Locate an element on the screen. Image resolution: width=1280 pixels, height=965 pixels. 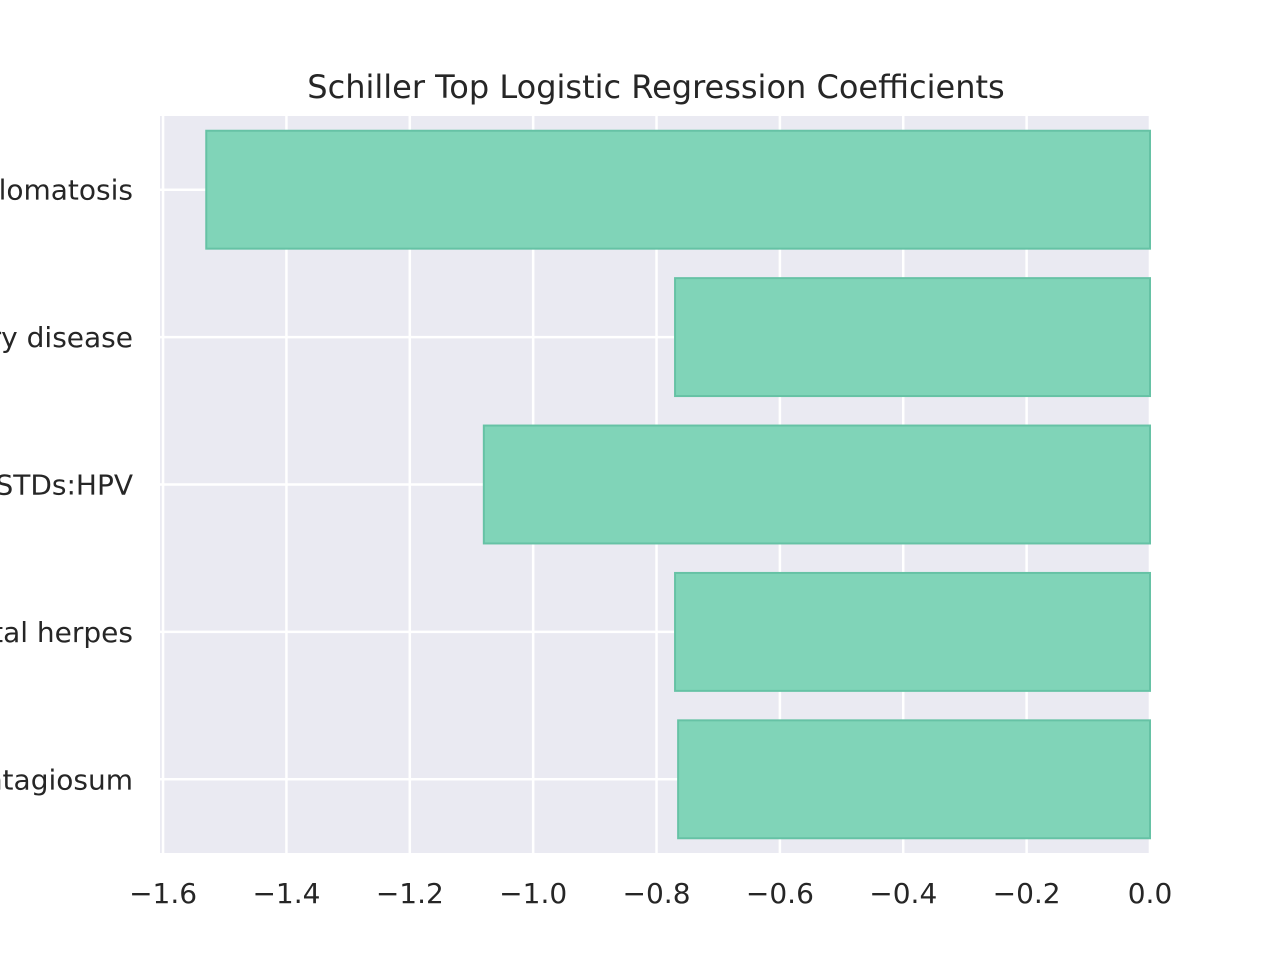
y-tick-label: ntagiosum is located at coordinates (66, 779).